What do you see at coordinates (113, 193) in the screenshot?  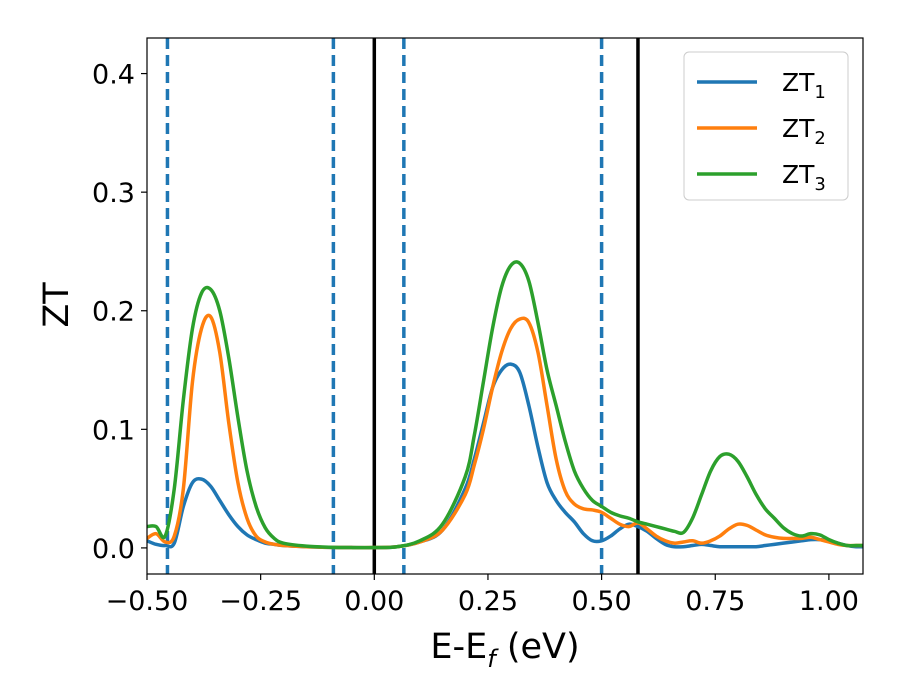 I see `y-tick-label: 0.3` at bounding box center [113, 193].